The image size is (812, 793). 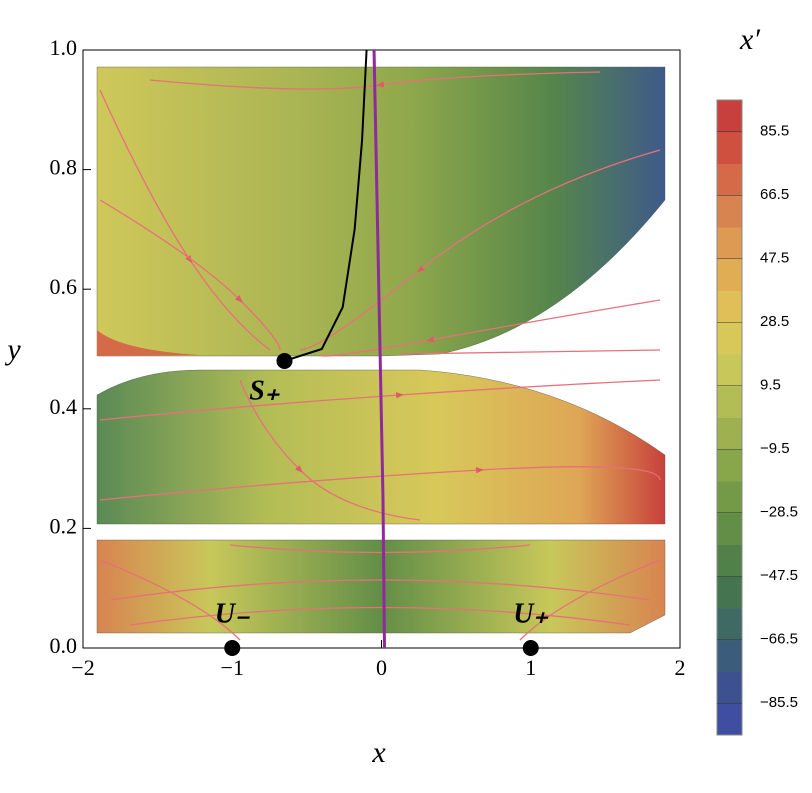 What do you see at coordinates (749, 39) in the screenshot?
I see `colorbar-title: x′` at bounding box center [749, 39].